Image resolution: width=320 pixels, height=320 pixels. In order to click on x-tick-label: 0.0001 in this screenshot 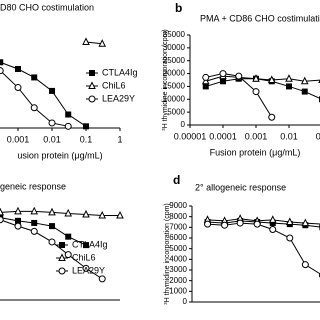, I will do `click(223, 136)`.